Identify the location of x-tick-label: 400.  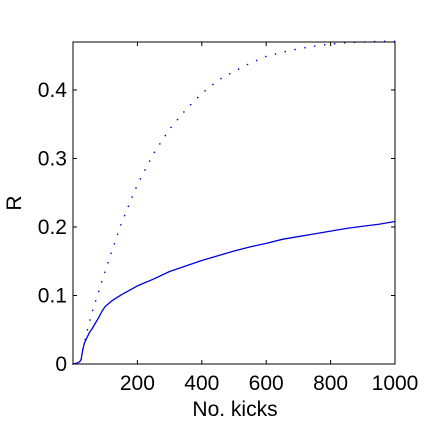
(201, 383).